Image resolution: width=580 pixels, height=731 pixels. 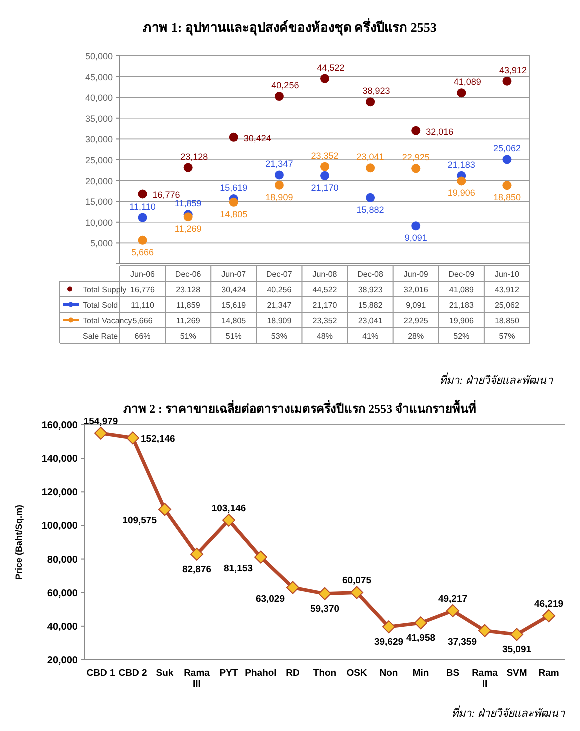 What do you see at coordinates (101, 336) in the screenshot?
I see `text: Sale Rate` at bounding box center [101, 336].